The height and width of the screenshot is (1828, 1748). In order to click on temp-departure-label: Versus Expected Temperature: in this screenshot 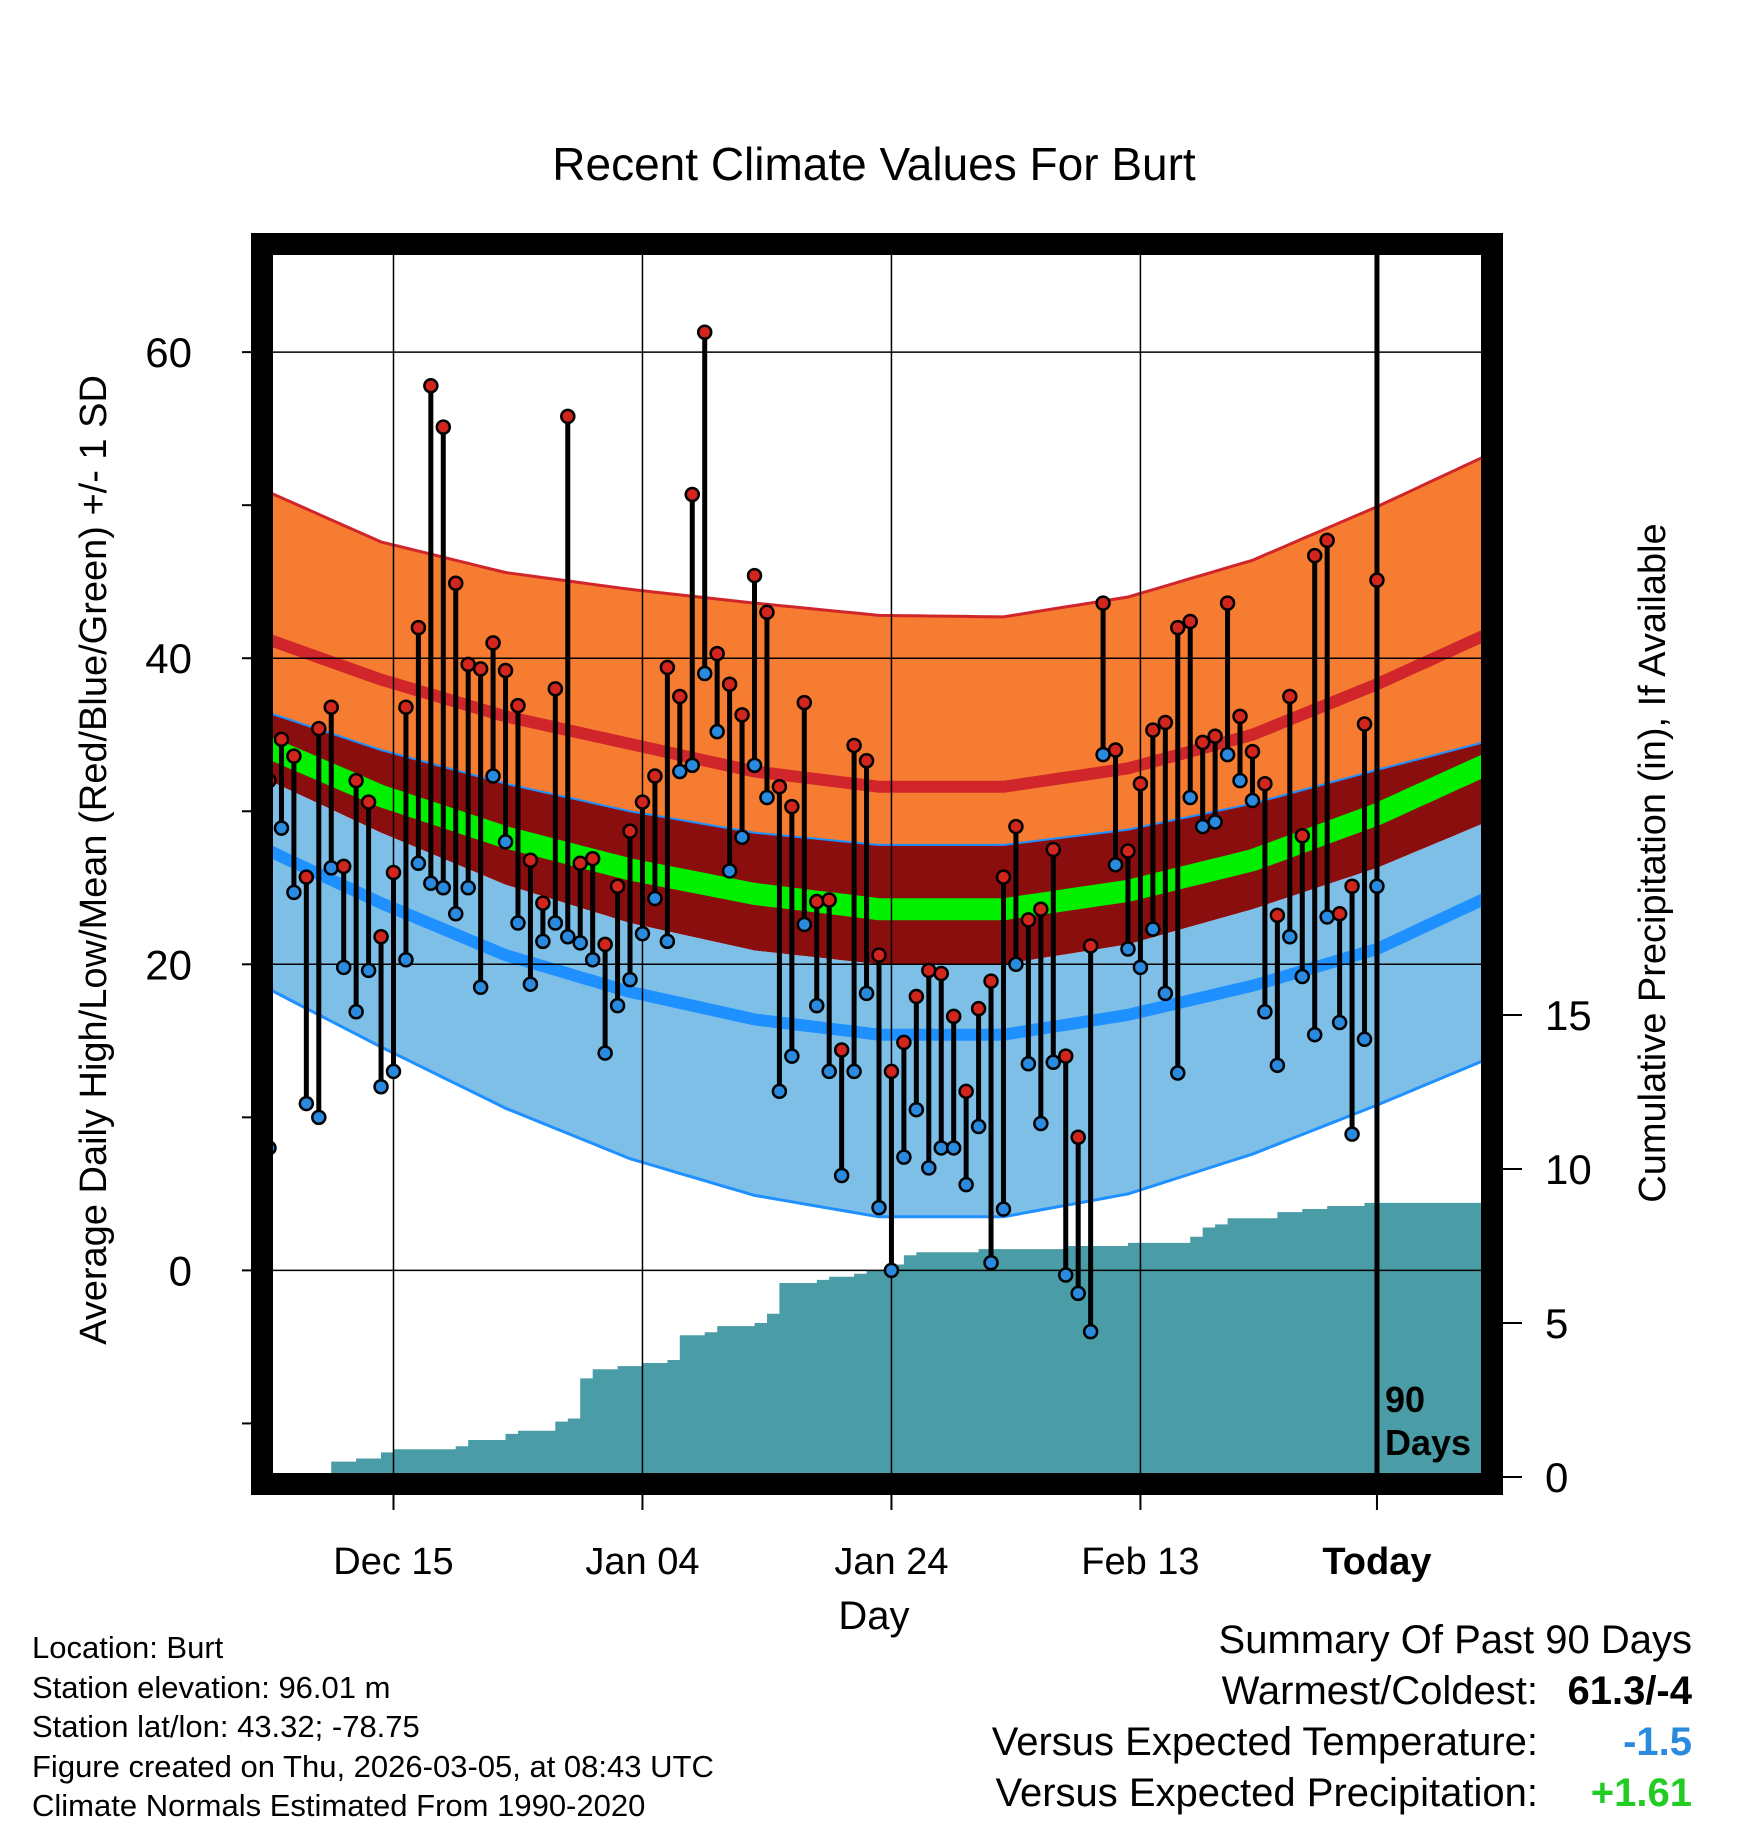, I will do `click(1264, 1742)`.